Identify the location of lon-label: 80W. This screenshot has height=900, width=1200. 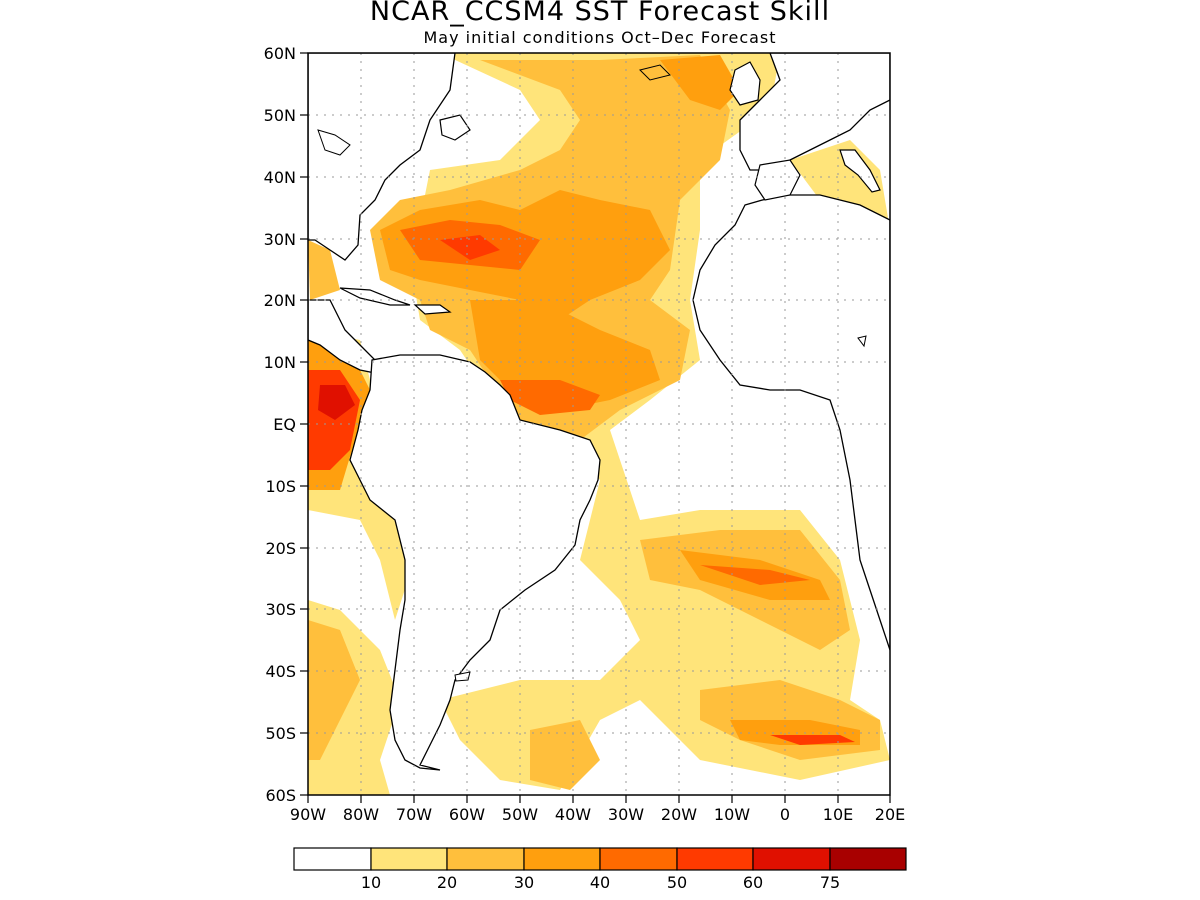
(361, 814).